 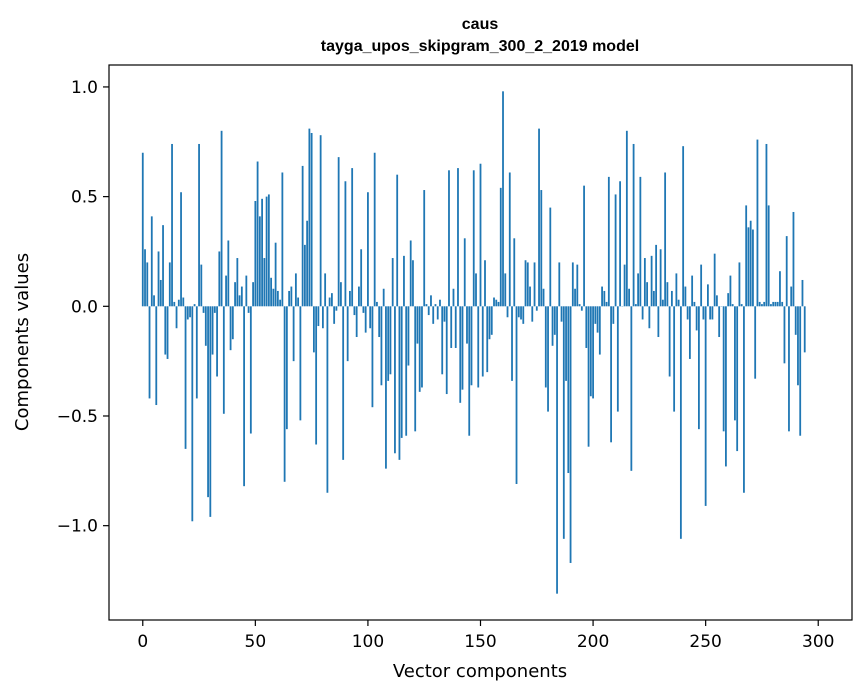 I want to click on x-tick-label: 250, so click(x=705, y=642).